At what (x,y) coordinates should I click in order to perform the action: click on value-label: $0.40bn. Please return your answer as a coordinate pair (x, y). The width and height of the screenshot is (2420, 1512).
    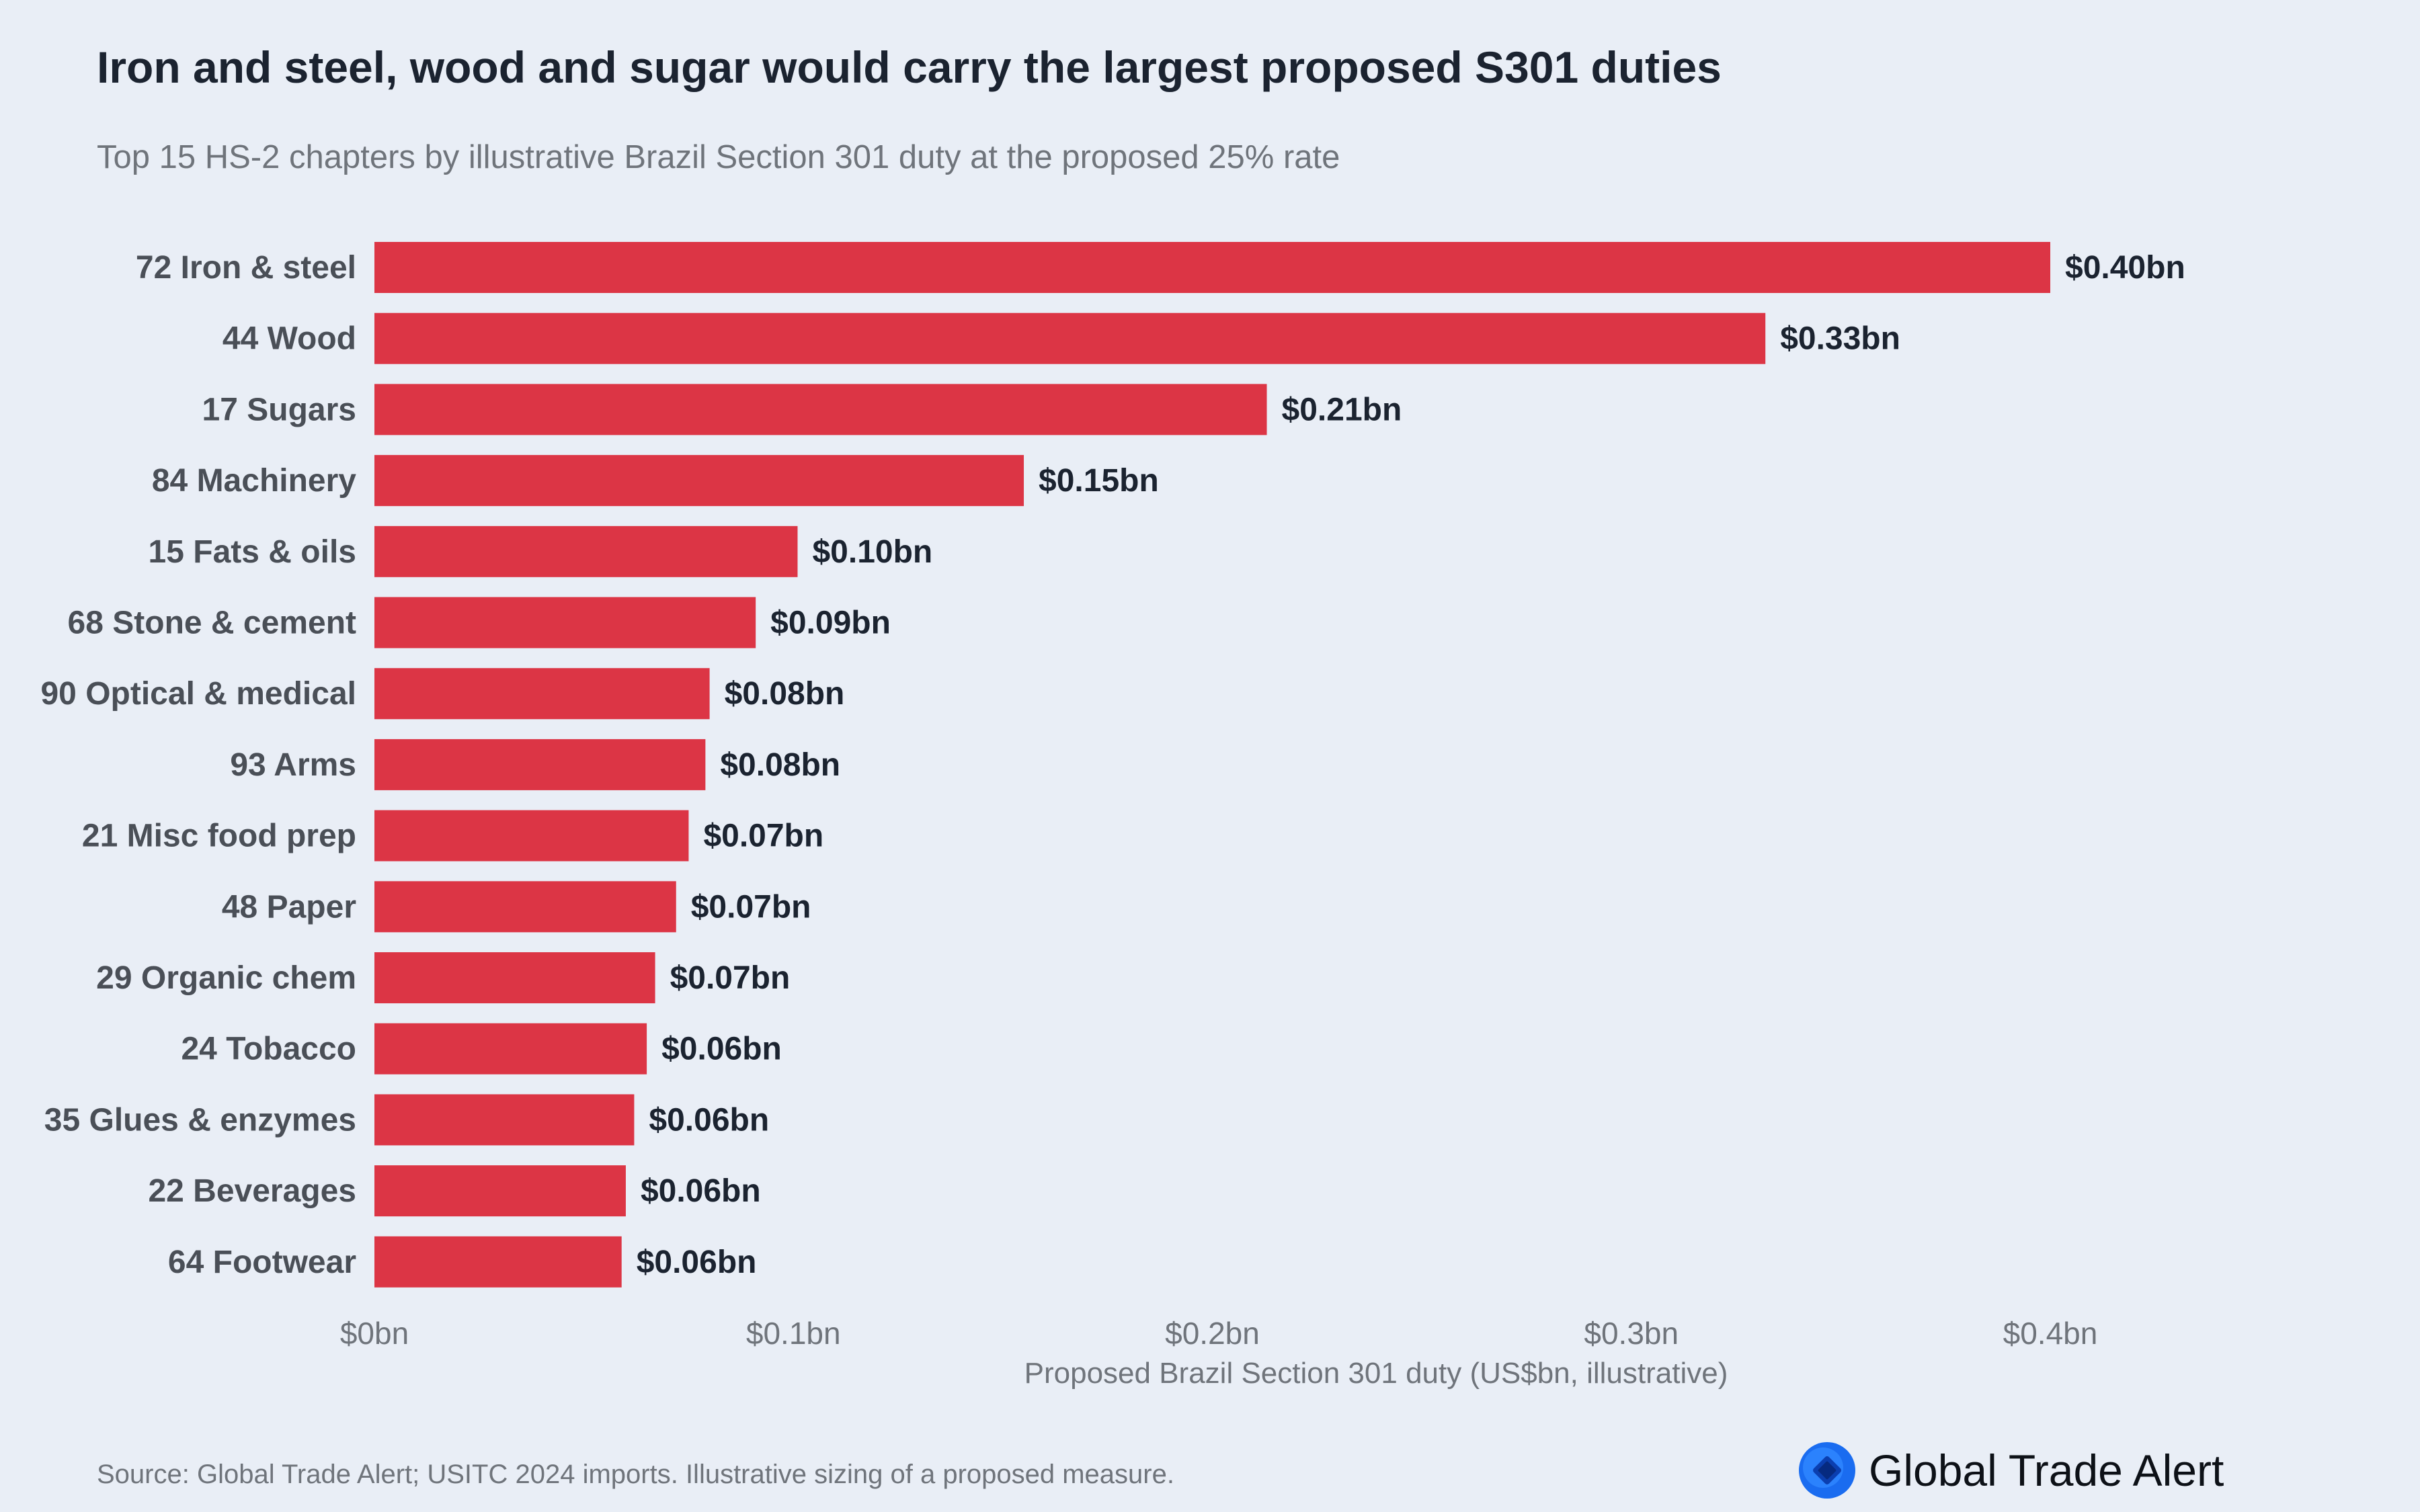
    Looking at the image, I should click on (2125, 268).